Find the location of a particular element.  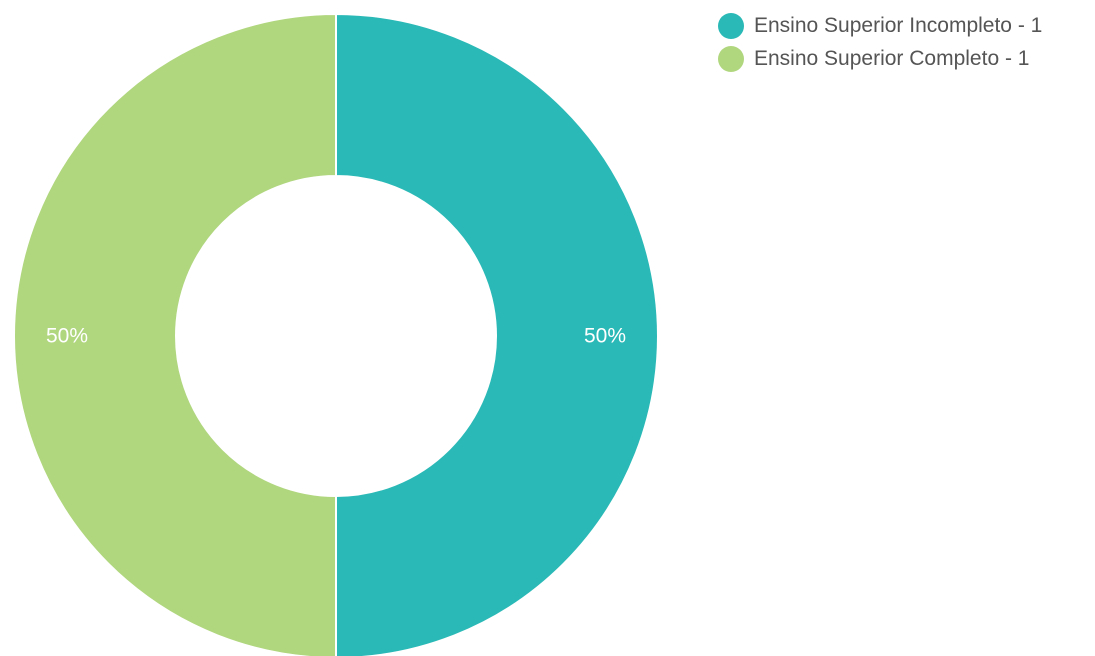

legend-item-completo: Ensino Superior Completo - 1 is located at coordinates (906, 58).